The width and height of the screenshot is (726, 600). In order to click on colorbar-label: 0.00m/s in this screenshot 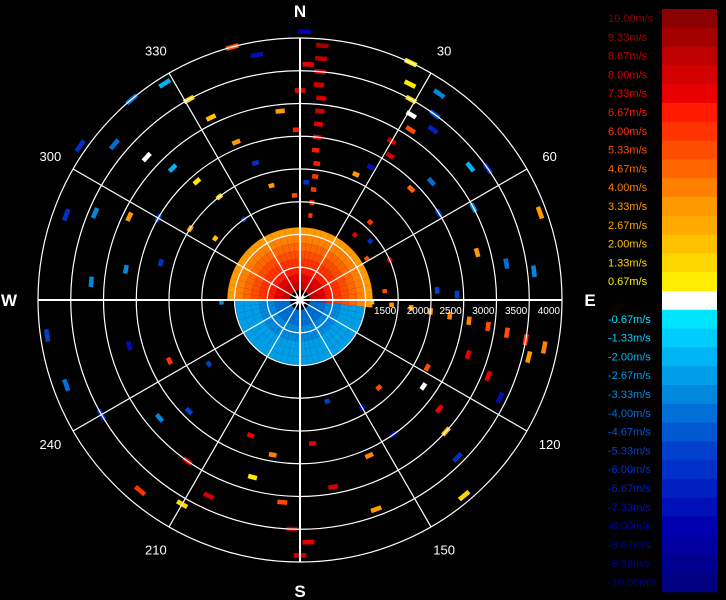, I will do `click(628, 301)`.